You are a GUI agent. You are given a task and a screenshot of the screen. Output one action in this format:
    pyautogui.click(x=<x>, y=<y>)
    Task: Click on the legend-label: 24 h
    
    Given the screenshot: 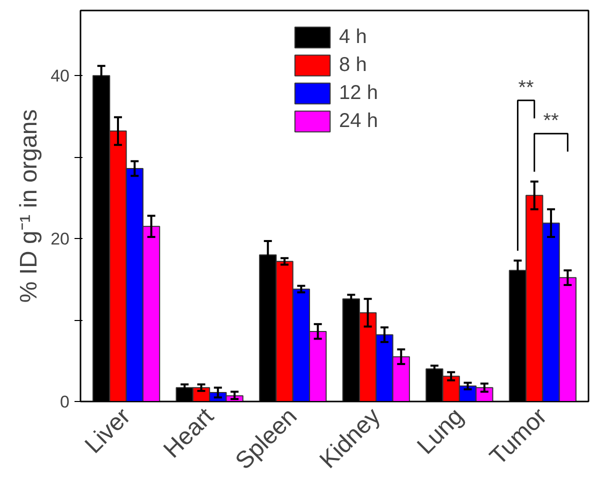 What is the action you would take?
    pyautogui.click(x=358, y=121)
    